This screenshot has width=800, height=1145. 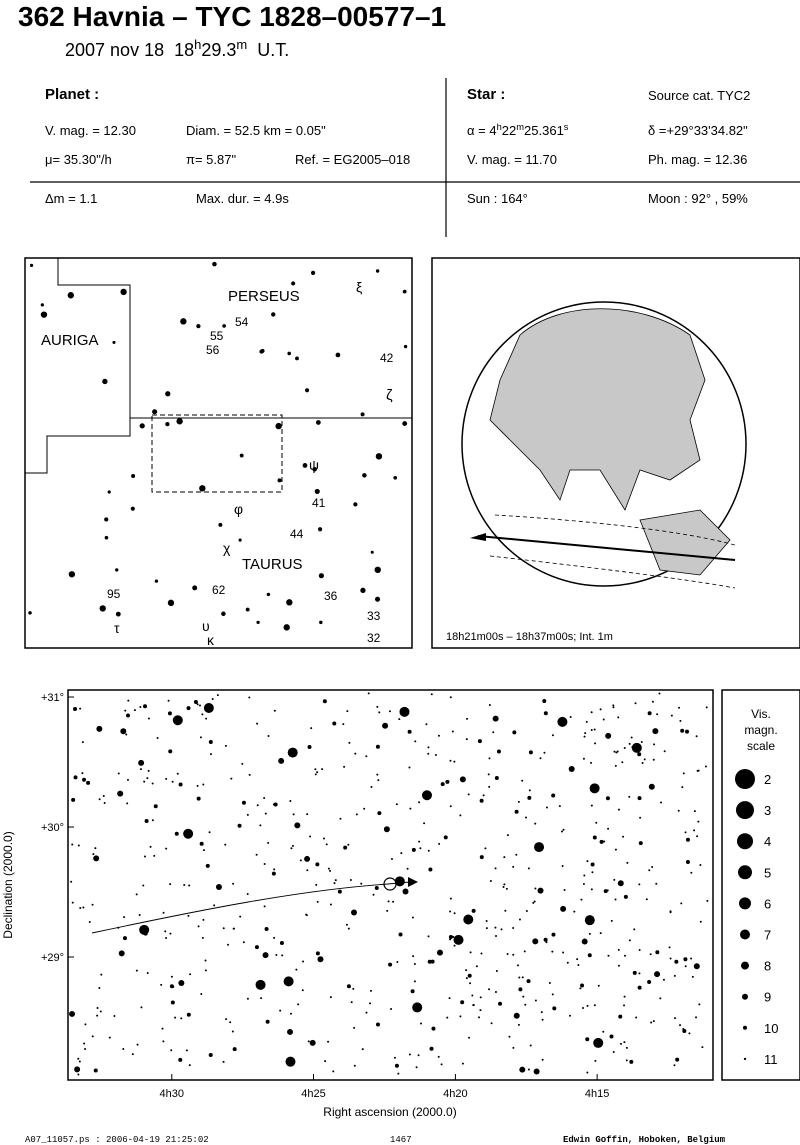 What do you see at coordinates (117, 628) in the screenshot?
I see `star-label: τ` at bounding box center [117, 628].